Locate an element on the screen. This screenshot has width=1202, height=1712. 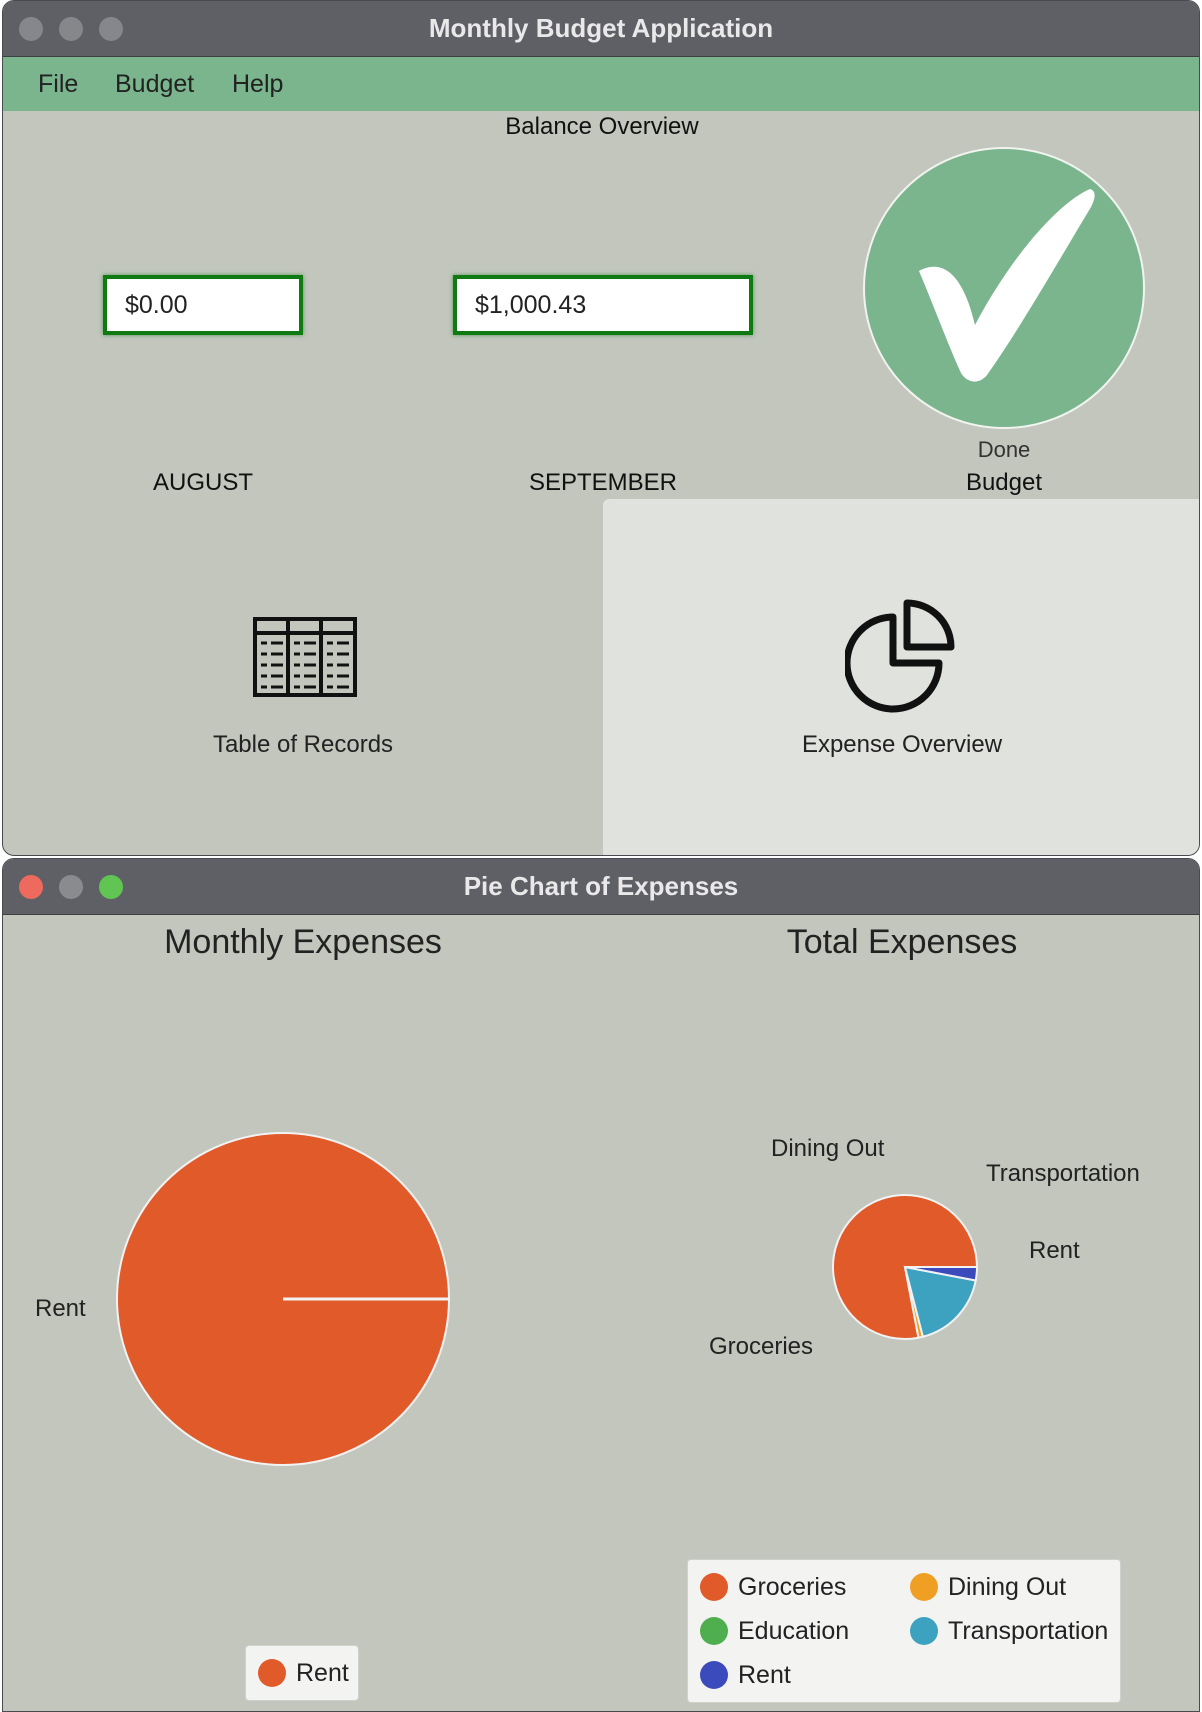
main-titlebar: Monthly Budget Application is located at coordinates (601, 29).